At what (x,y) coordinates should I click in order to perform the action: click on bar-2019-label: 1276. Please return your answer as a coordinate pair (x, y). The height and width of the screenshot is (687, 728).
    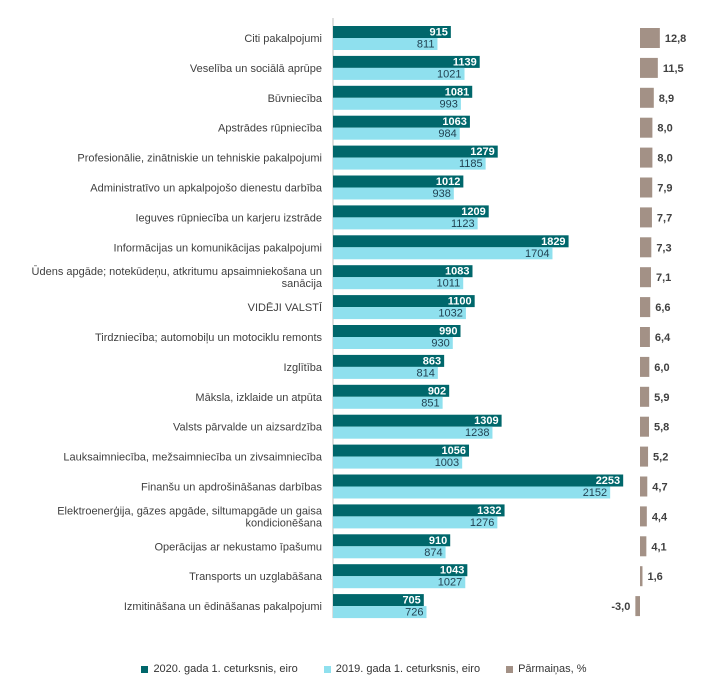
    Looking at the image, I should click on (482, 523).